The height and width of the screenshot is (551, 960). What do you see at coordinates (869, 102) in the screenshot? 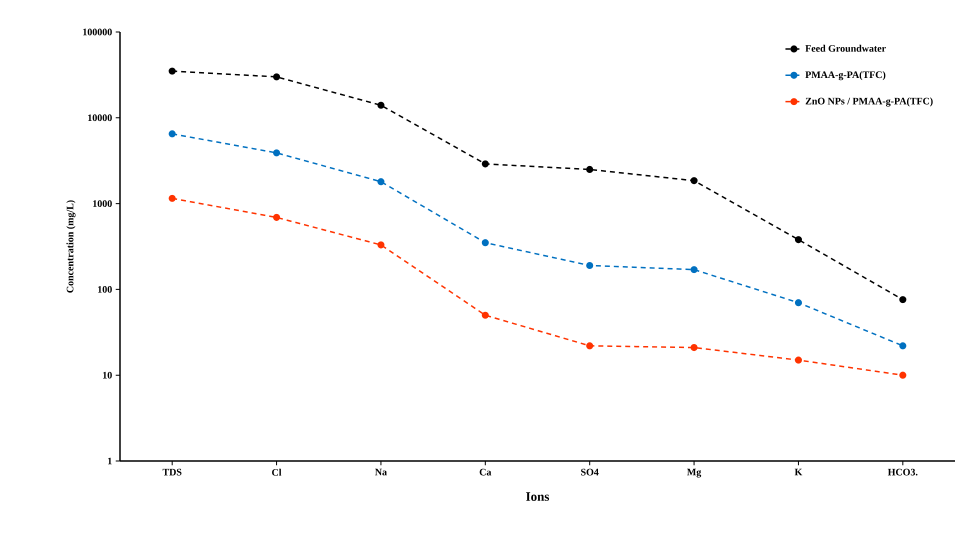
I see `legend-label: ZnO NPs / PMAA-g-PA(TFC)` at bounding box center [869, 102].